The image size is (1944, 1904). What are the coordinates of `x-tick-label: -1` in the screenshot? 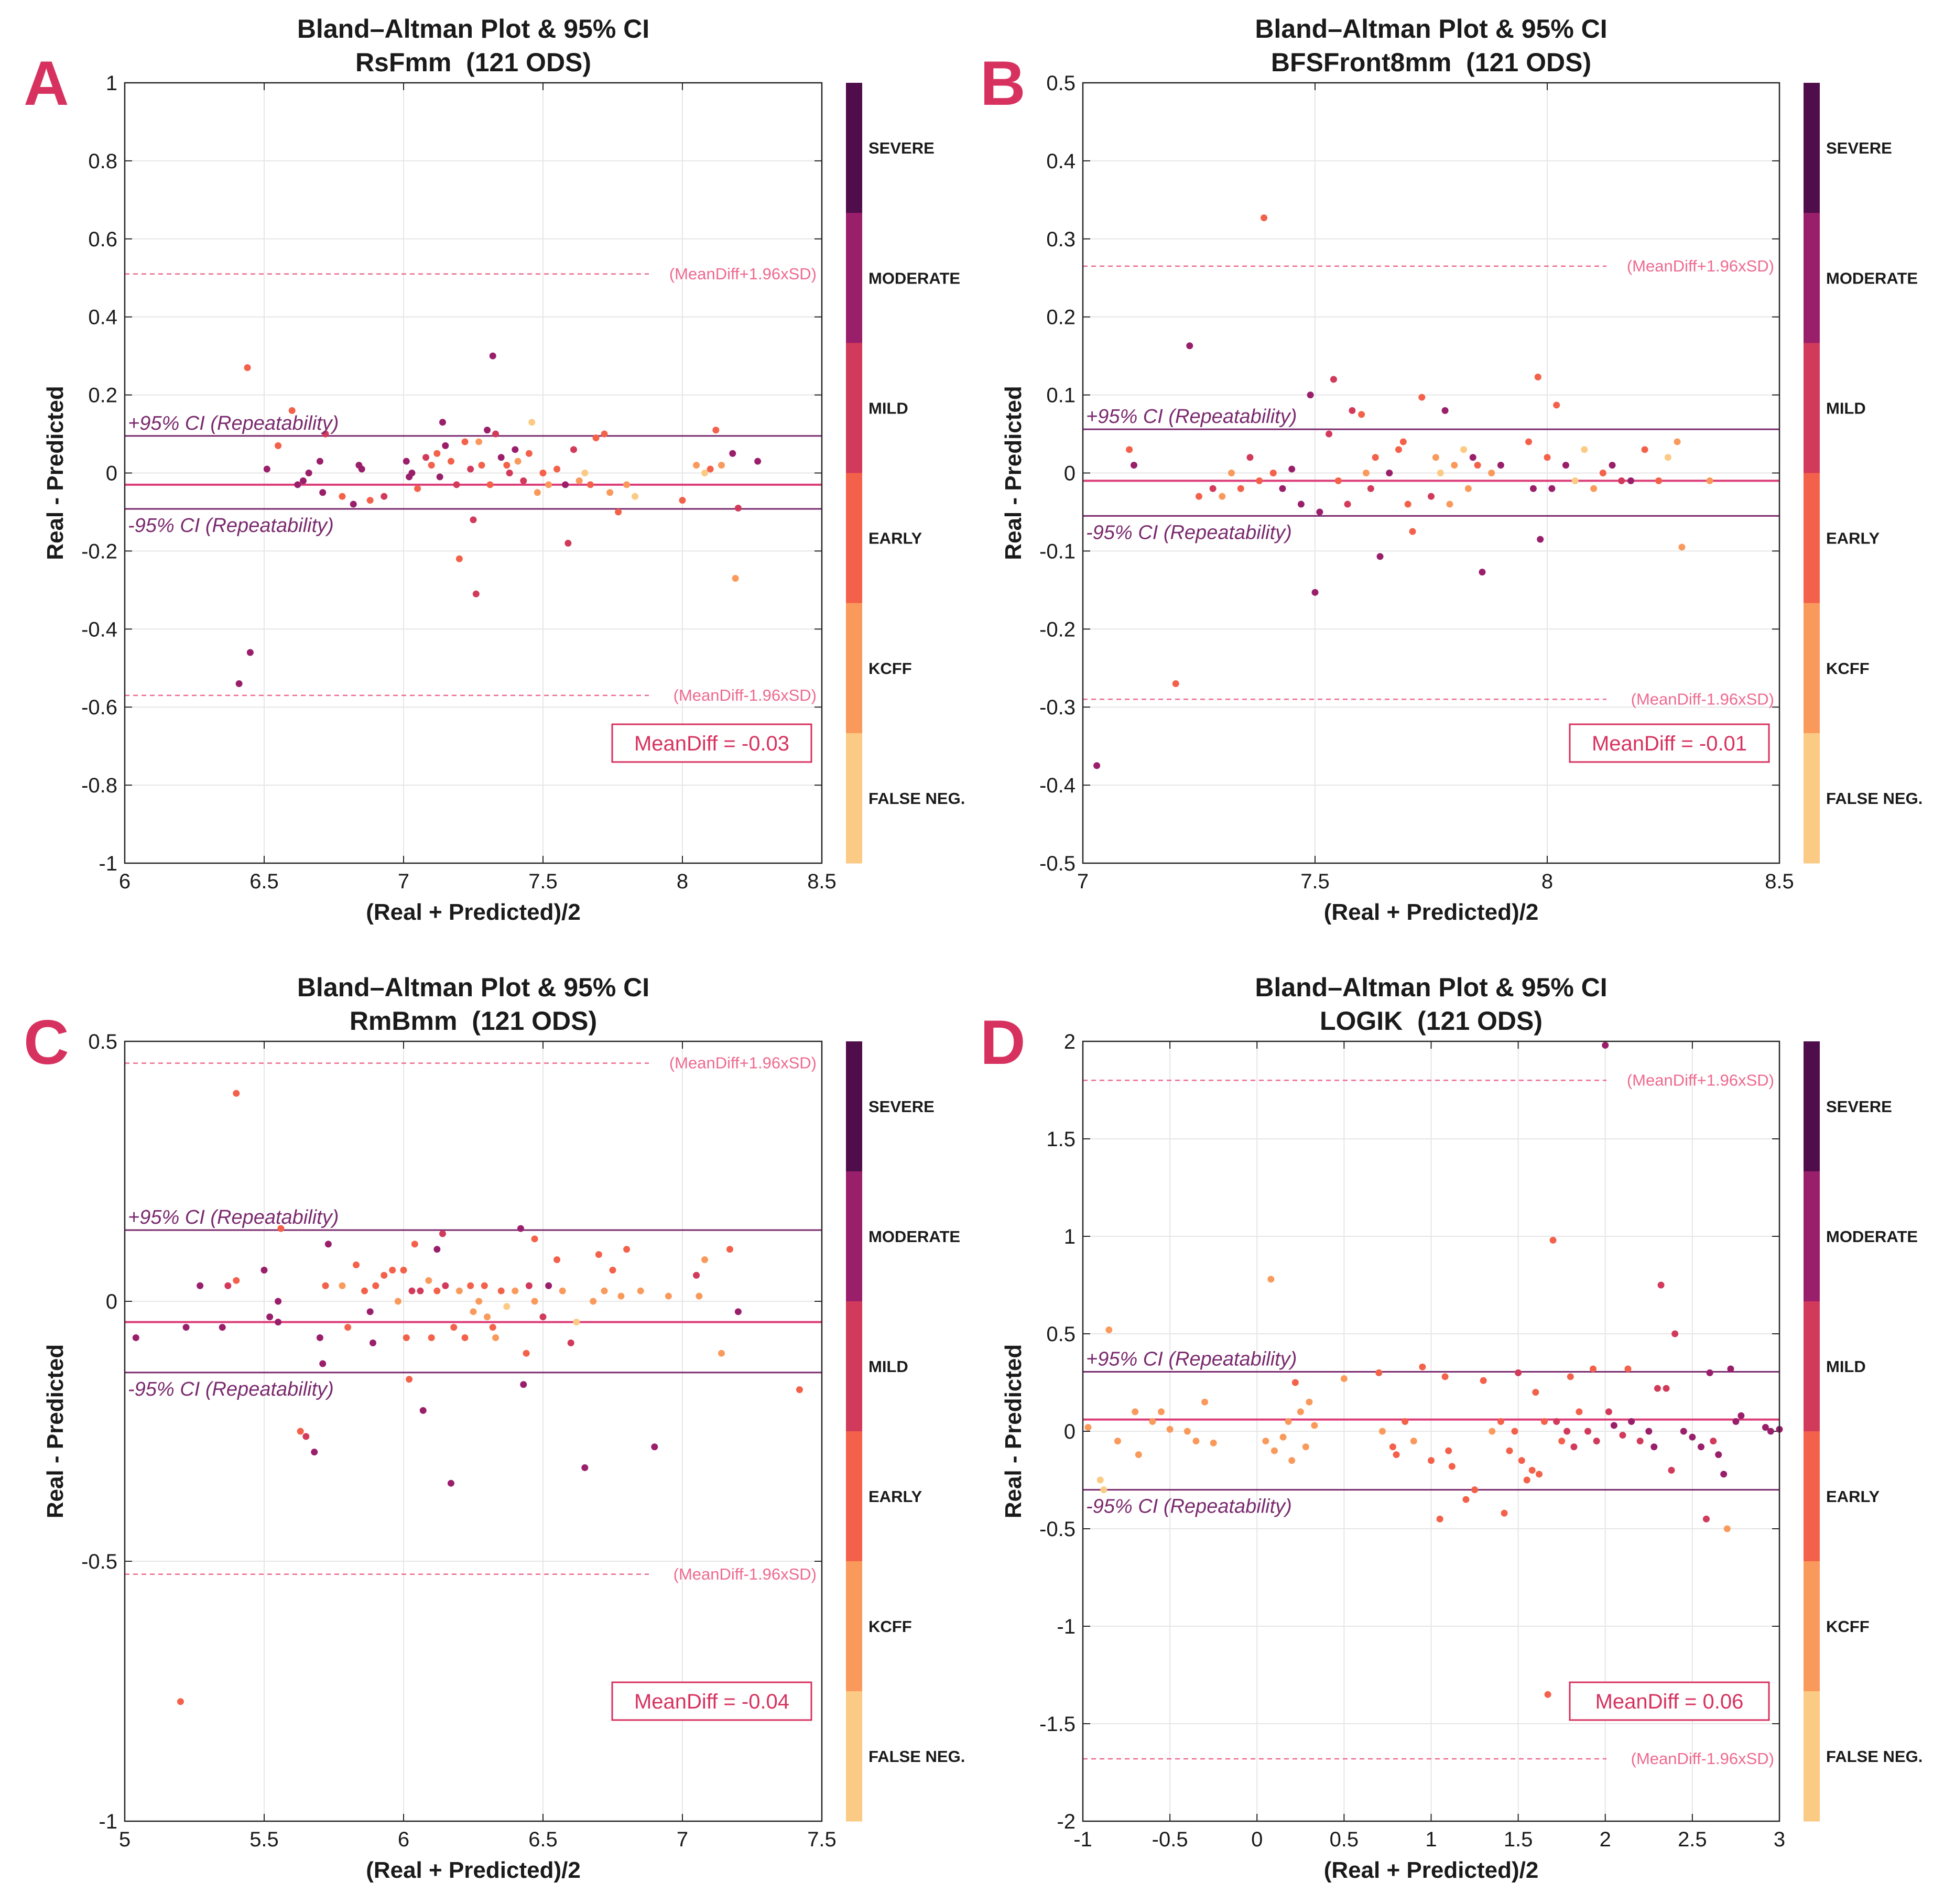 It's located at (1082, 1840).